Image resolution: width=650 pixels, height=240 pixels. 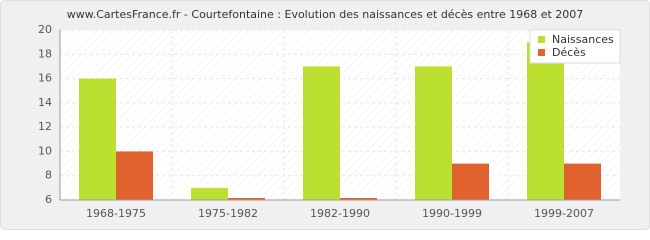 I want to click on x-tick-label: 1975-1982, so click(x=228, y=213).